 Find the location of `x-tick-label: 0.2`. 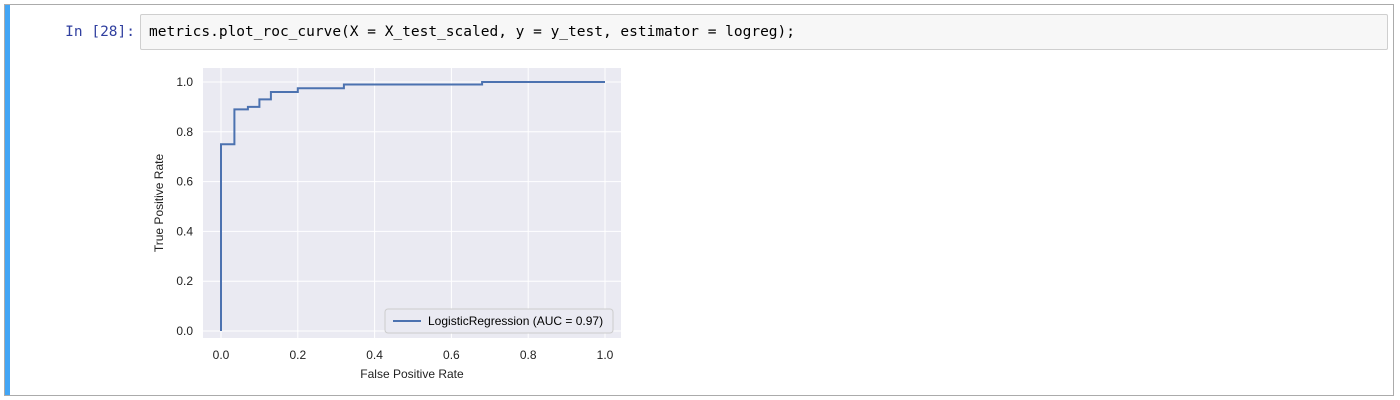

x-tick-label: 0.2 is located at coordinates (297, 355).